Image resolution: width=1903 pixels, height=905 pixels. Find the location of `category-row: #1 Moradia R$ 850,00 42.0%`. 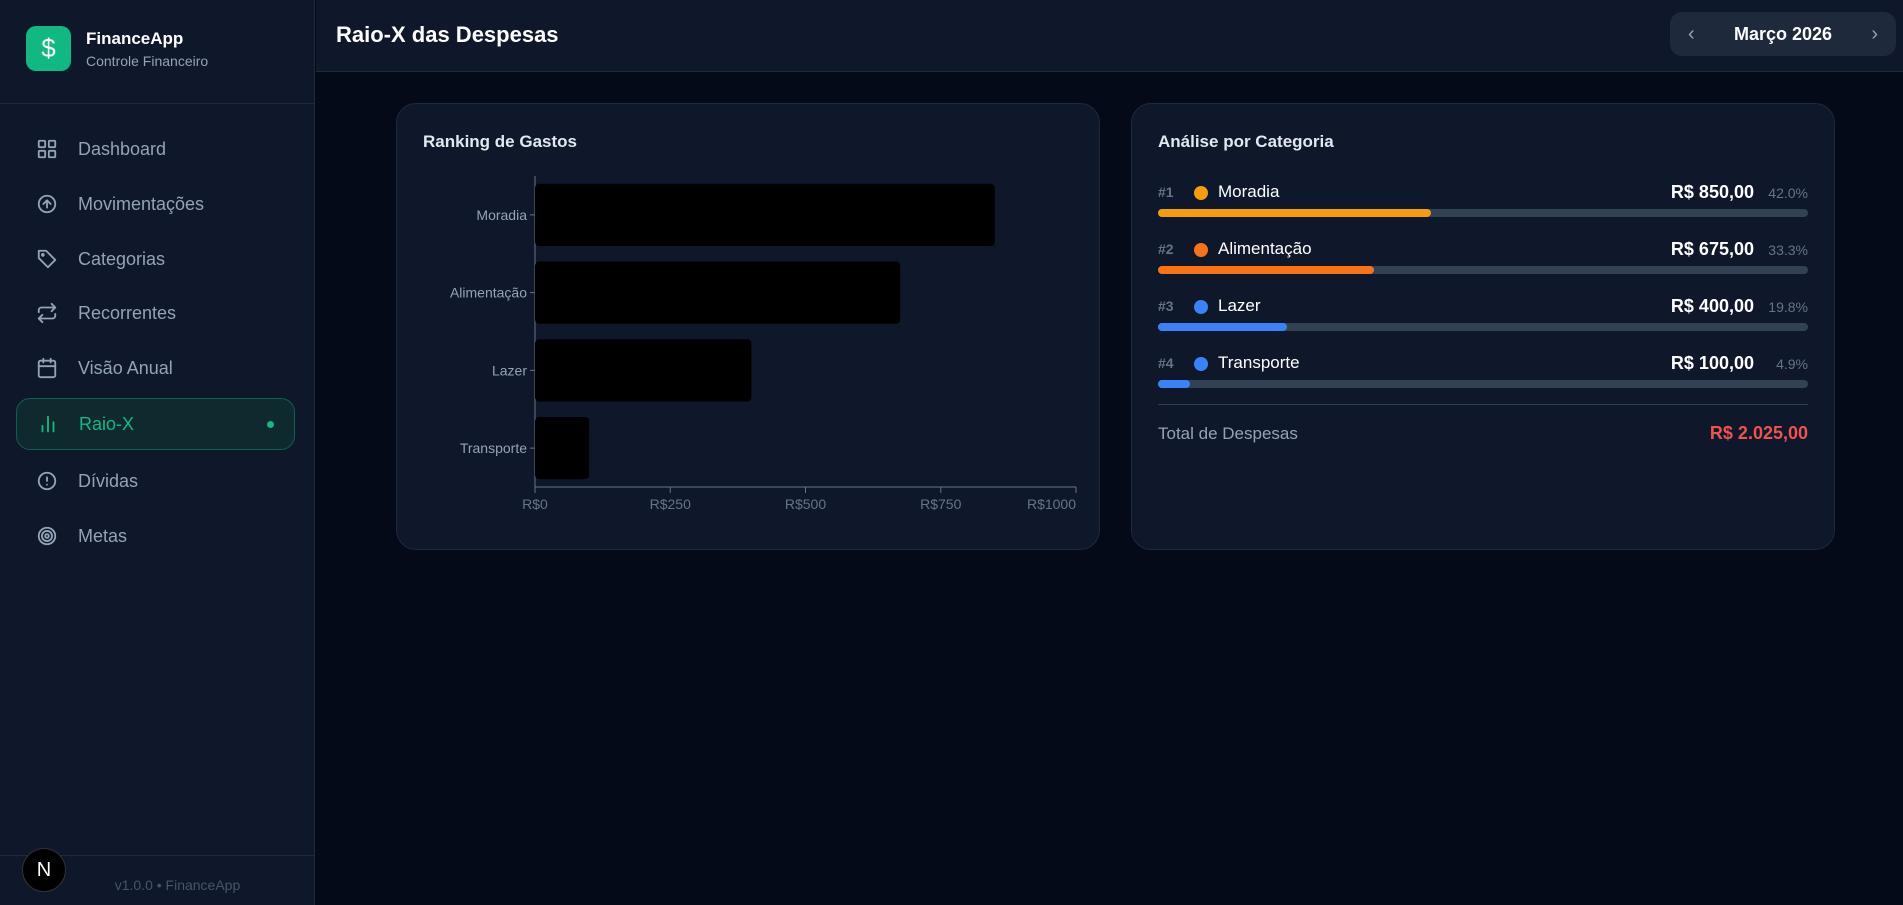

category-row: #1 Moradia R$ 850,00 42.0% is located at coordinates (1483, 208).